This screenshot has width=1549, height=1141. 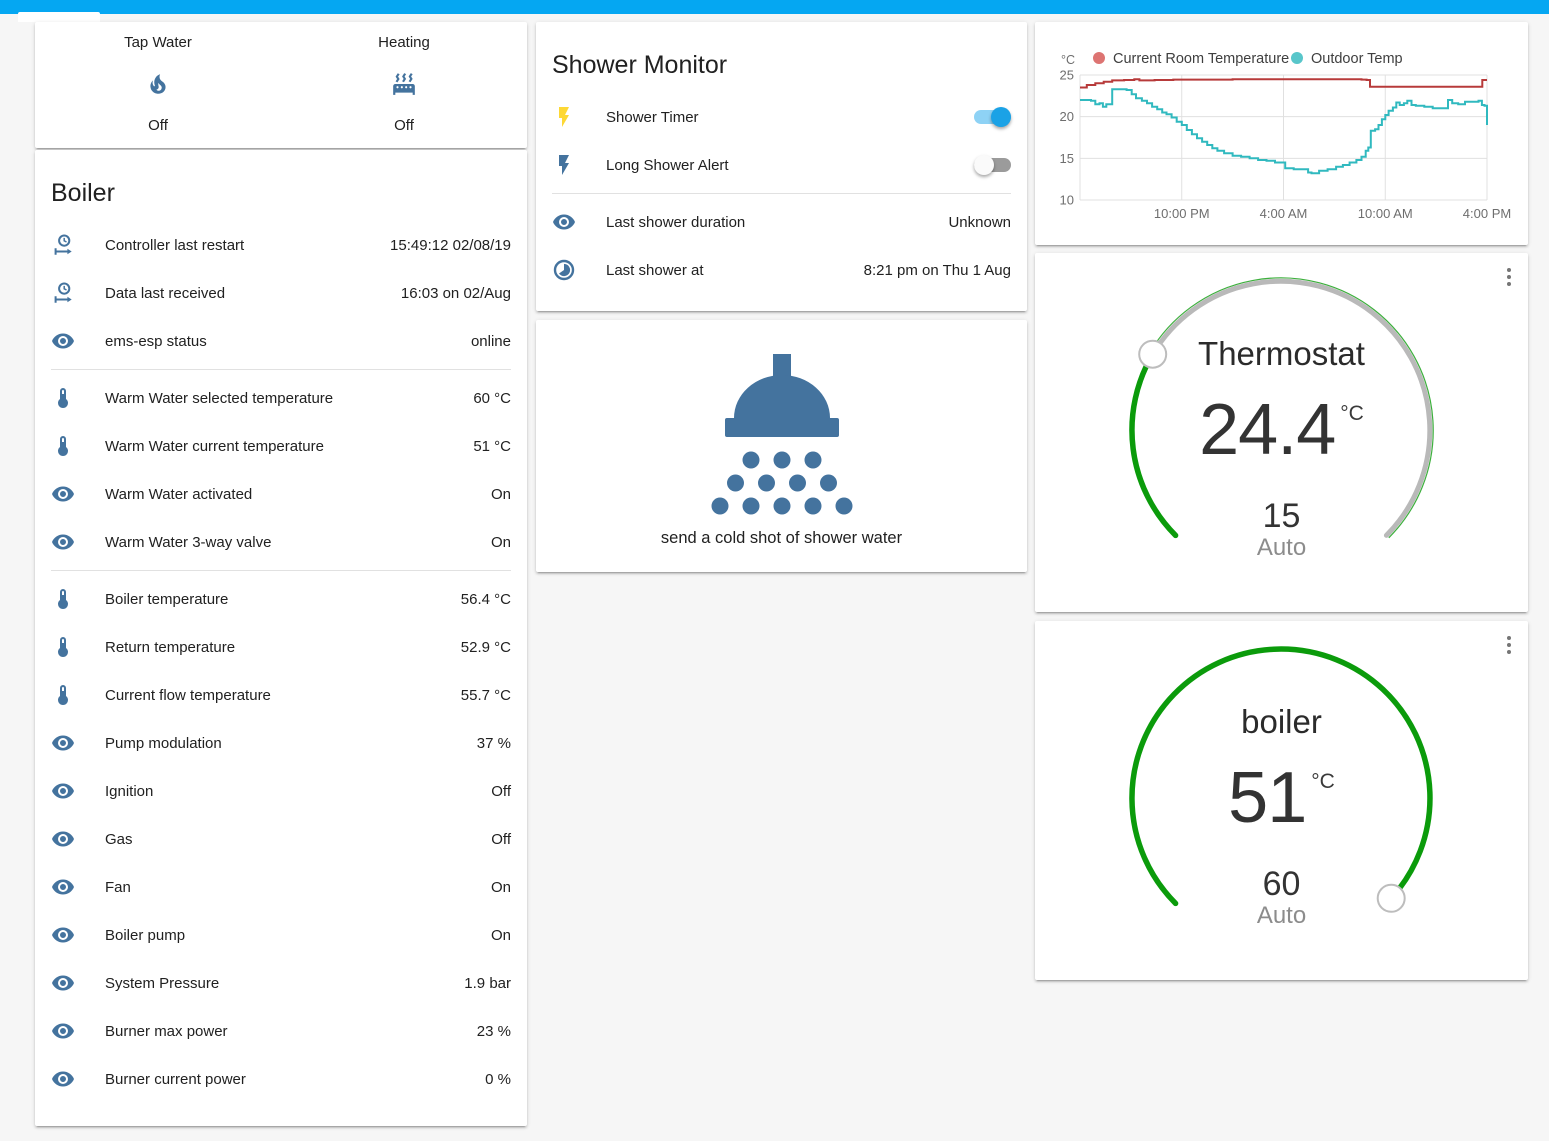 What do you see at coordinates (118, 887) in the screenshot?
I see `entity-name: Fan` at bounding box center [118, 887].